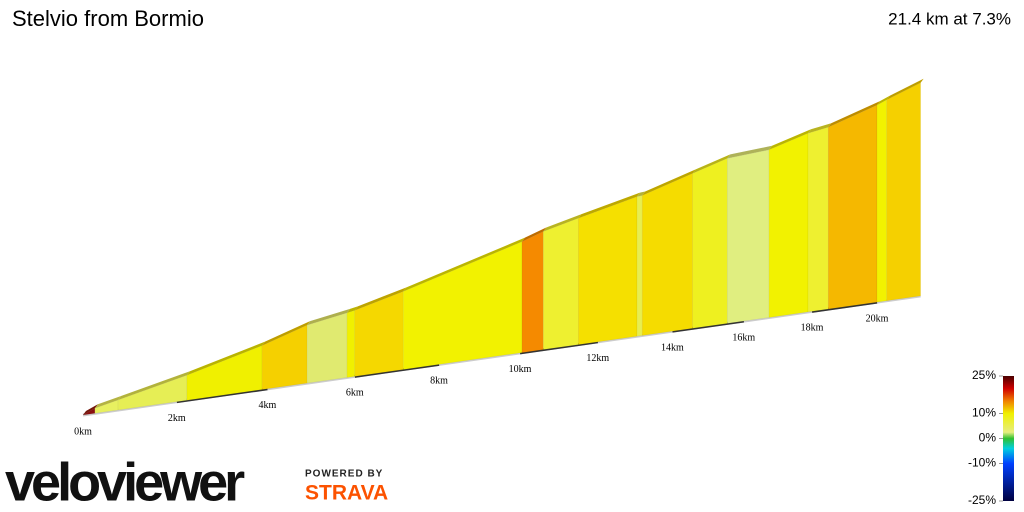 The width and height of the screenshot is (1024, 512). Describe the element at coordinates (346, 493) in the screenshot. I see `partner-logo: STRAVA` at that location.